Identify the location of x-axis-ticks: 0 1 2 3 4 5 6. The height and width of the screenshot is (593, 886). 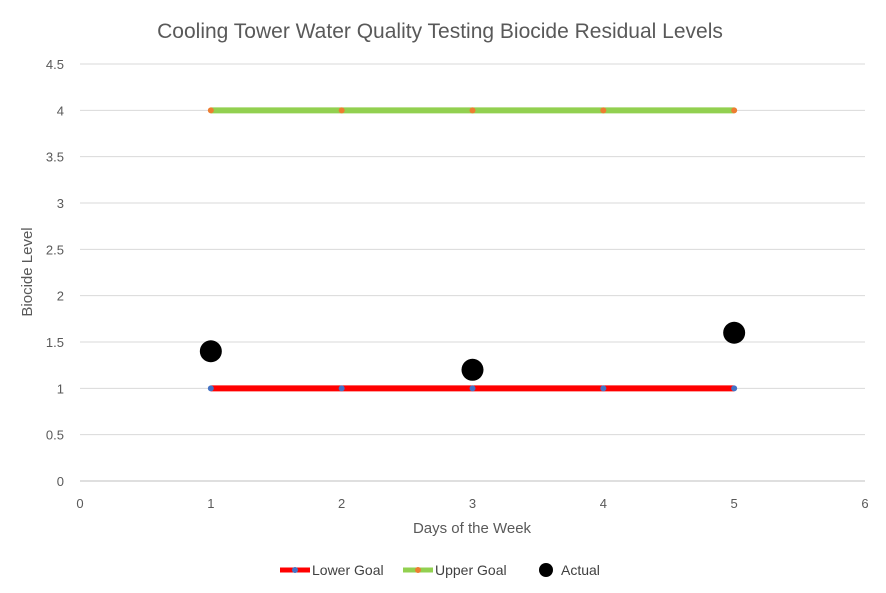
(472, 503).